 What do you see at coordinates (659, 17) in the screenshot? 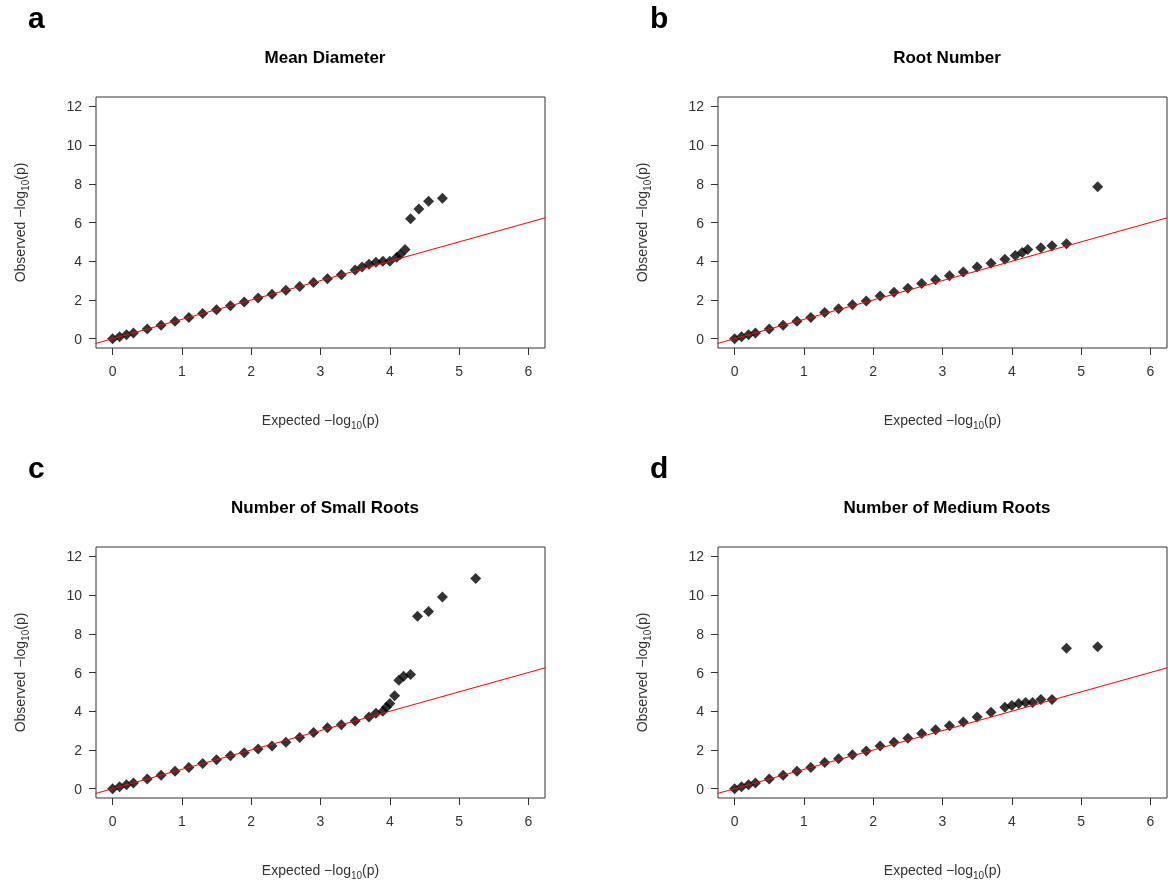
I see `text: b` at bounding box center [659, 17].